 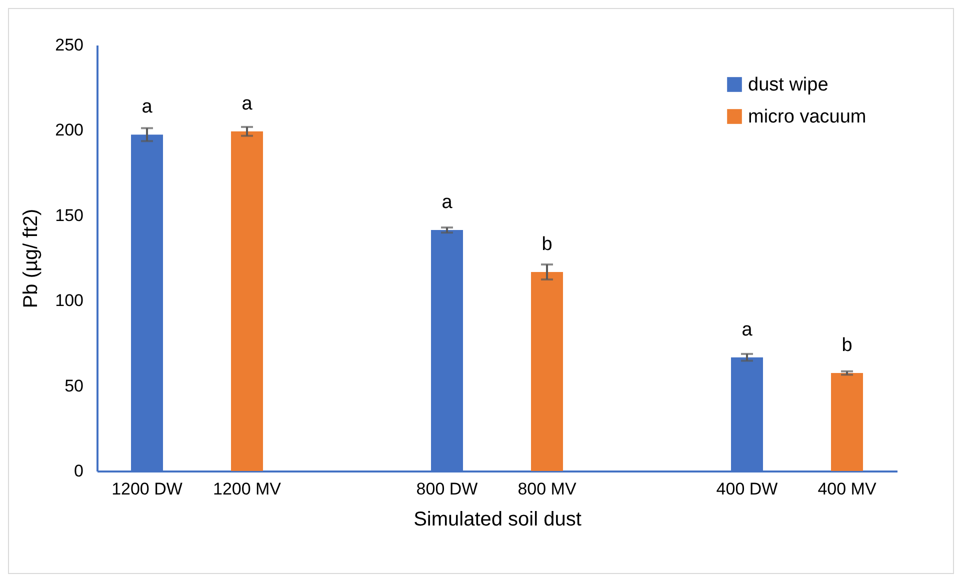 I want to click on y-axis-title: Pb (µg/ ft2), so click(x=31, y=258).